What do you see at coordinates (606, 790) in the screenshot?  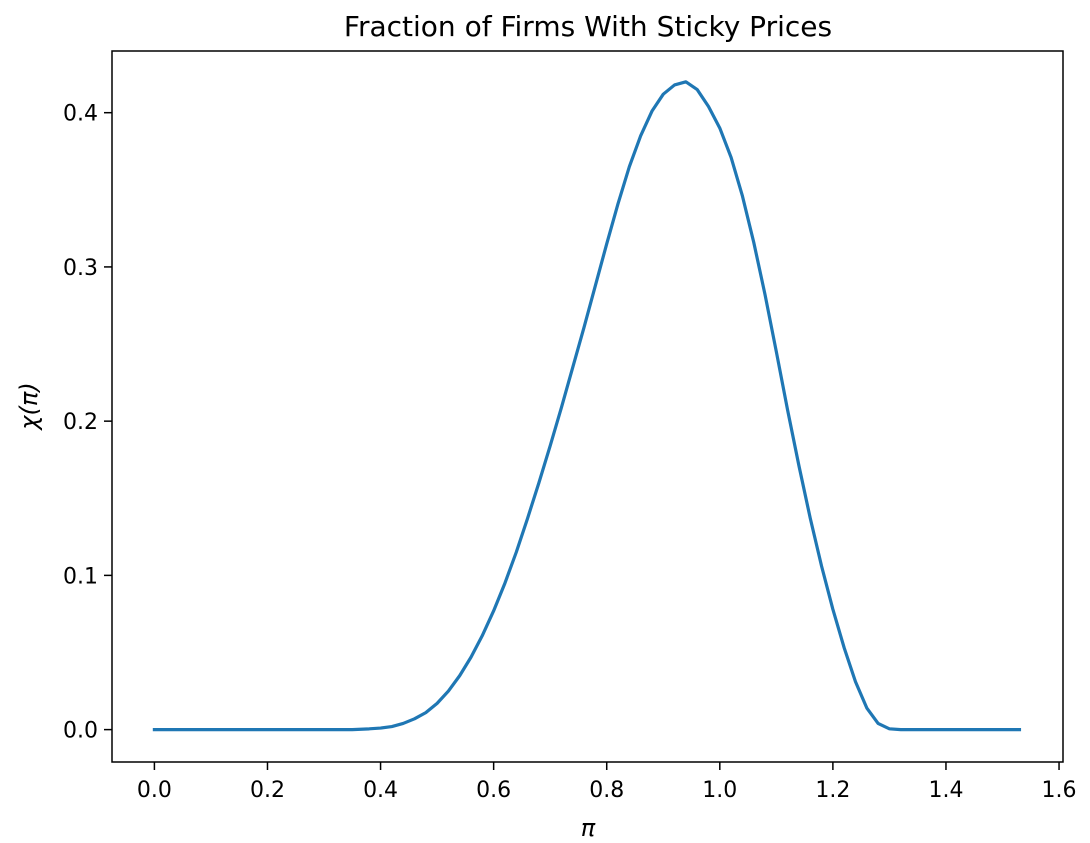 I see `x-tick-label: 0.8` at bounding box center [606, 790].